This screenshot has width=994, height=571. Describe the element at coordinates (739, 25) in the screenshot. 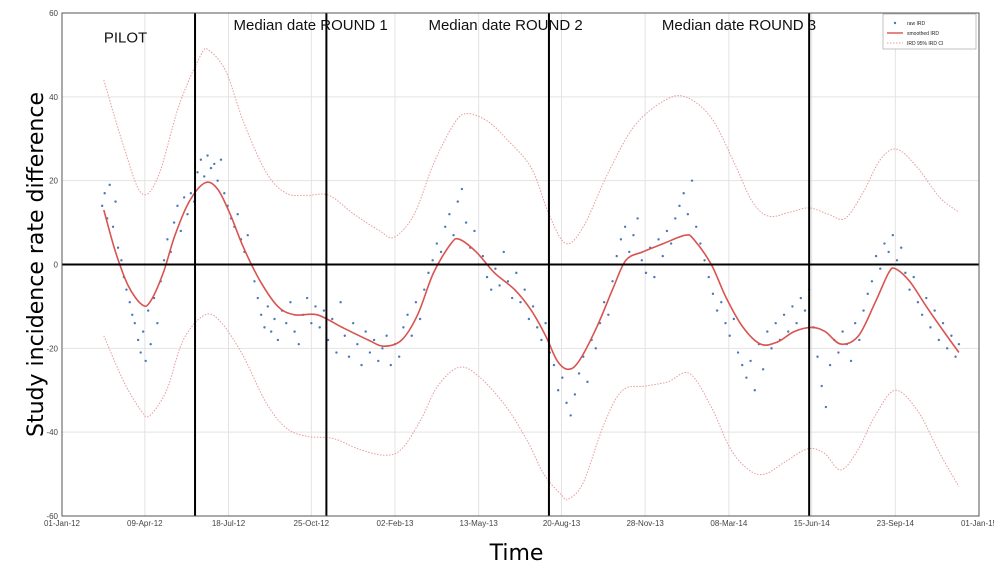

I see `annotation-label: Median date ROUND 3` at that location.